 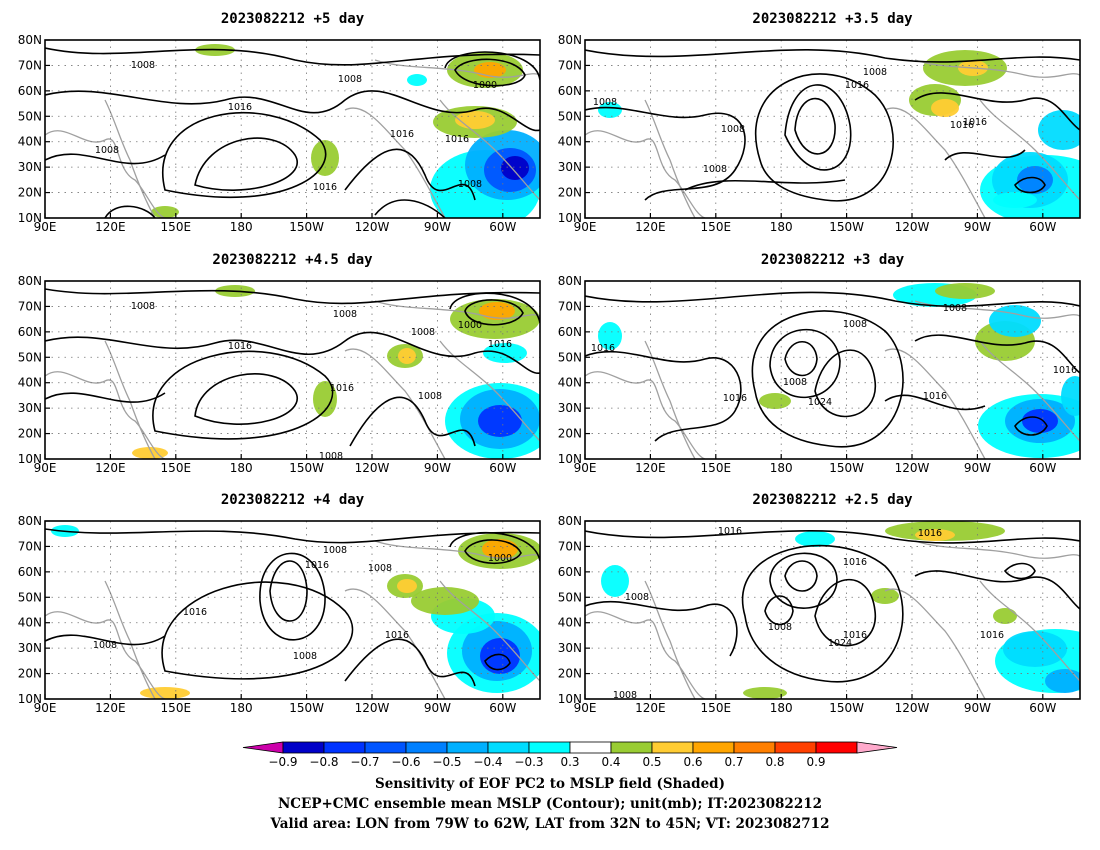 I want to click on panel-title: 2023082212 +4.5 day, so click(x=292, y=260).